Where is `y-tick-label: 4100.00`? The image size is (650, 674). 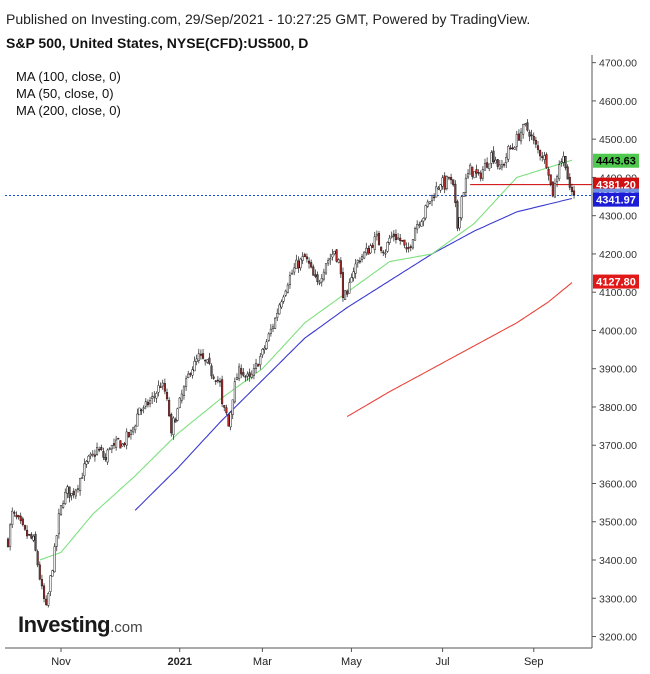
y-tick-label: 4100.00 is located at coordinates (618, 293).